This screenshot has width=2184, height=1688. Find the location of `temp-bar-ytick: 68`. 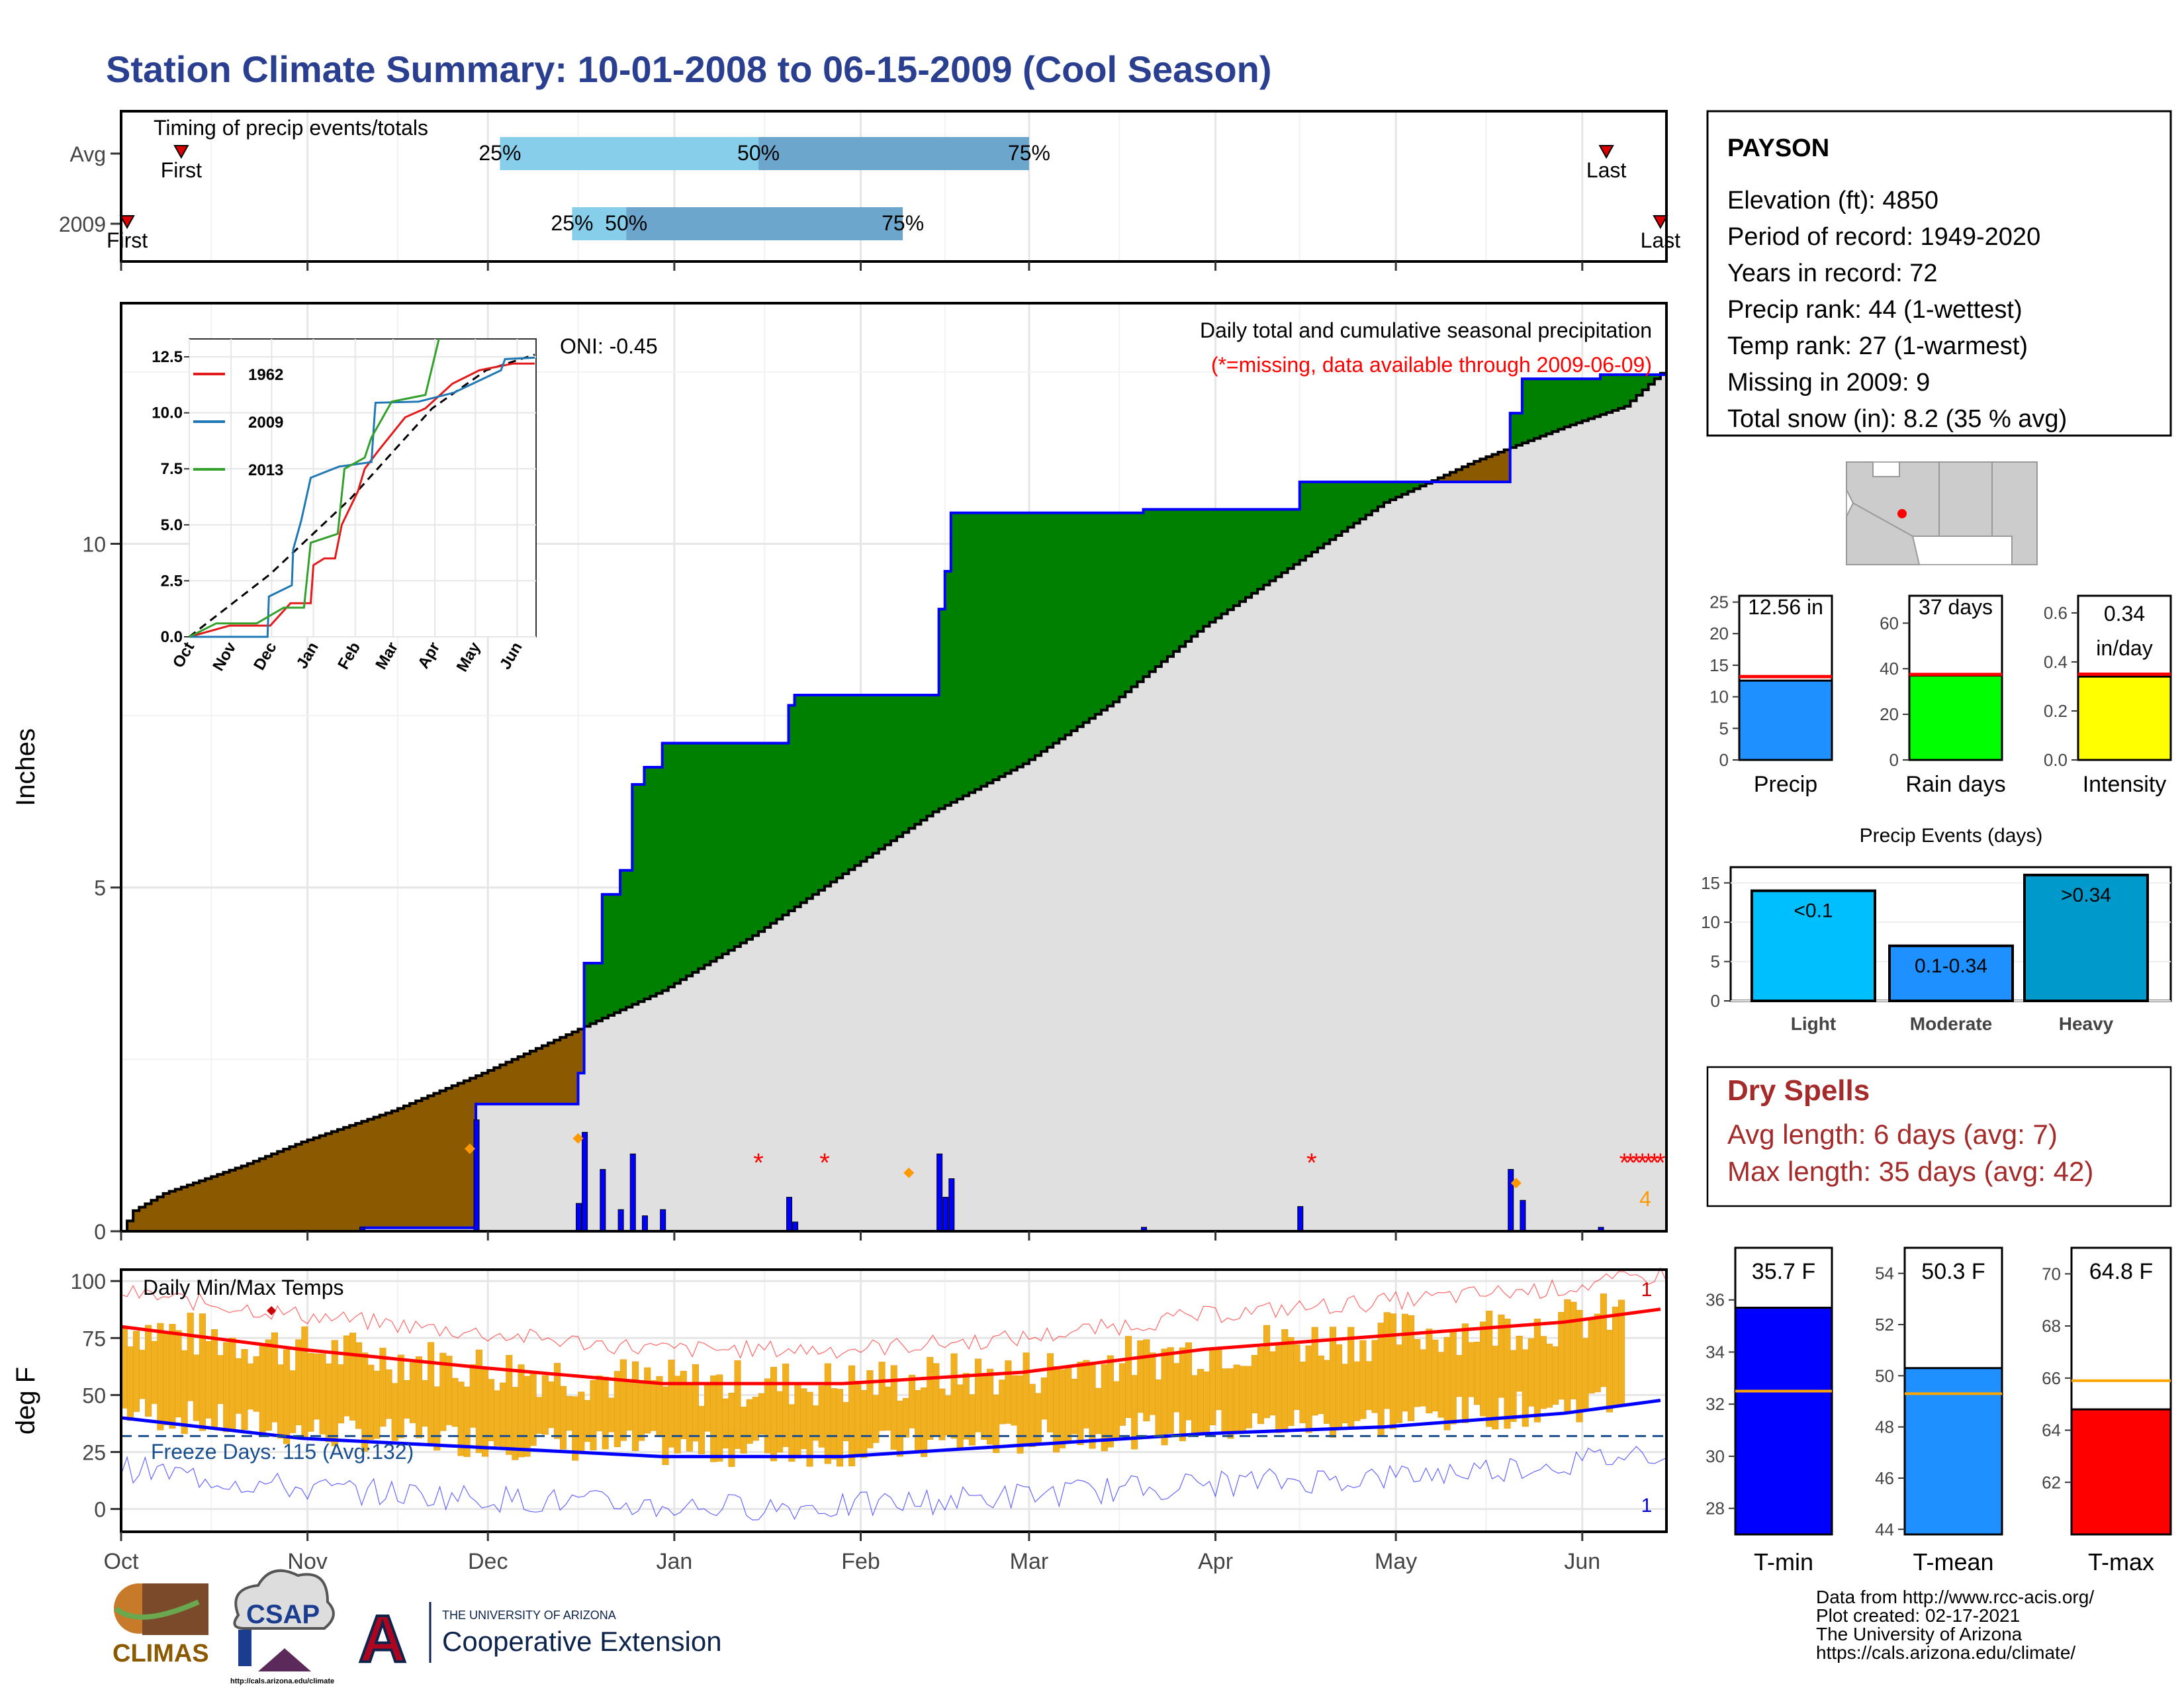

temp-bar-ytick: 68 is located at coordinates (2051, 1326).